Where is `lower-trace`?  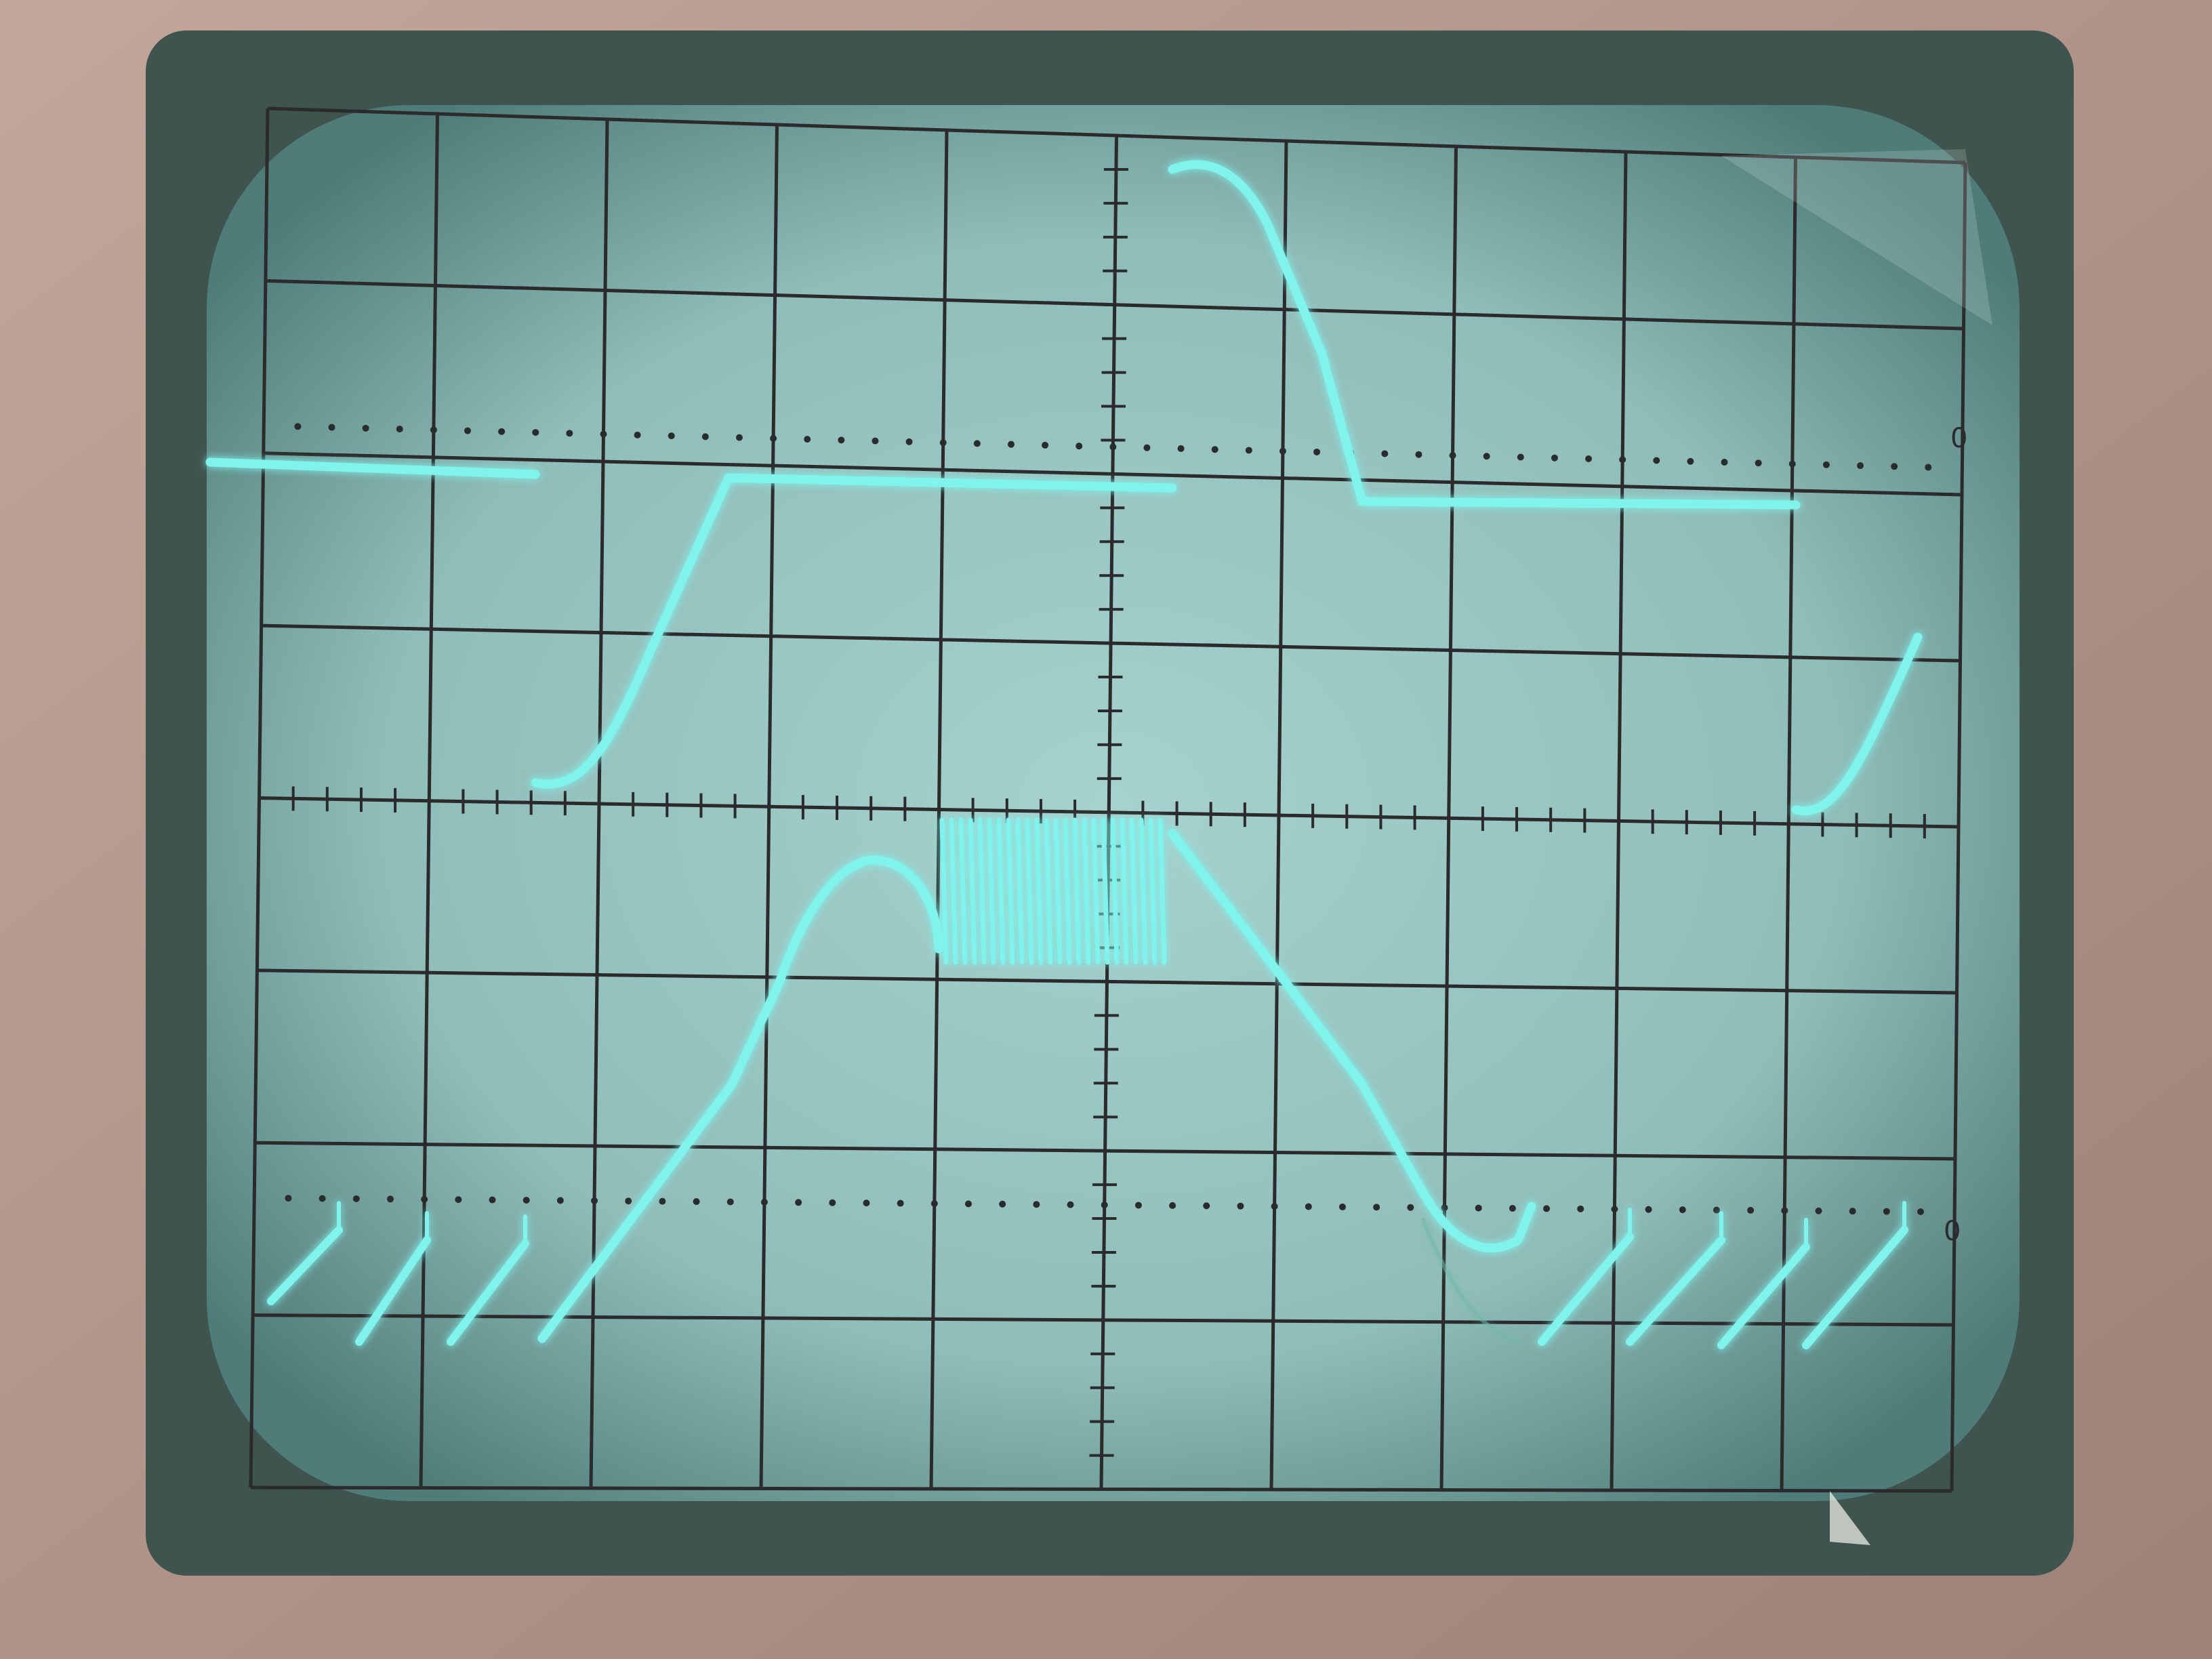
lower-trace is located at coordinates (1037, 1086).